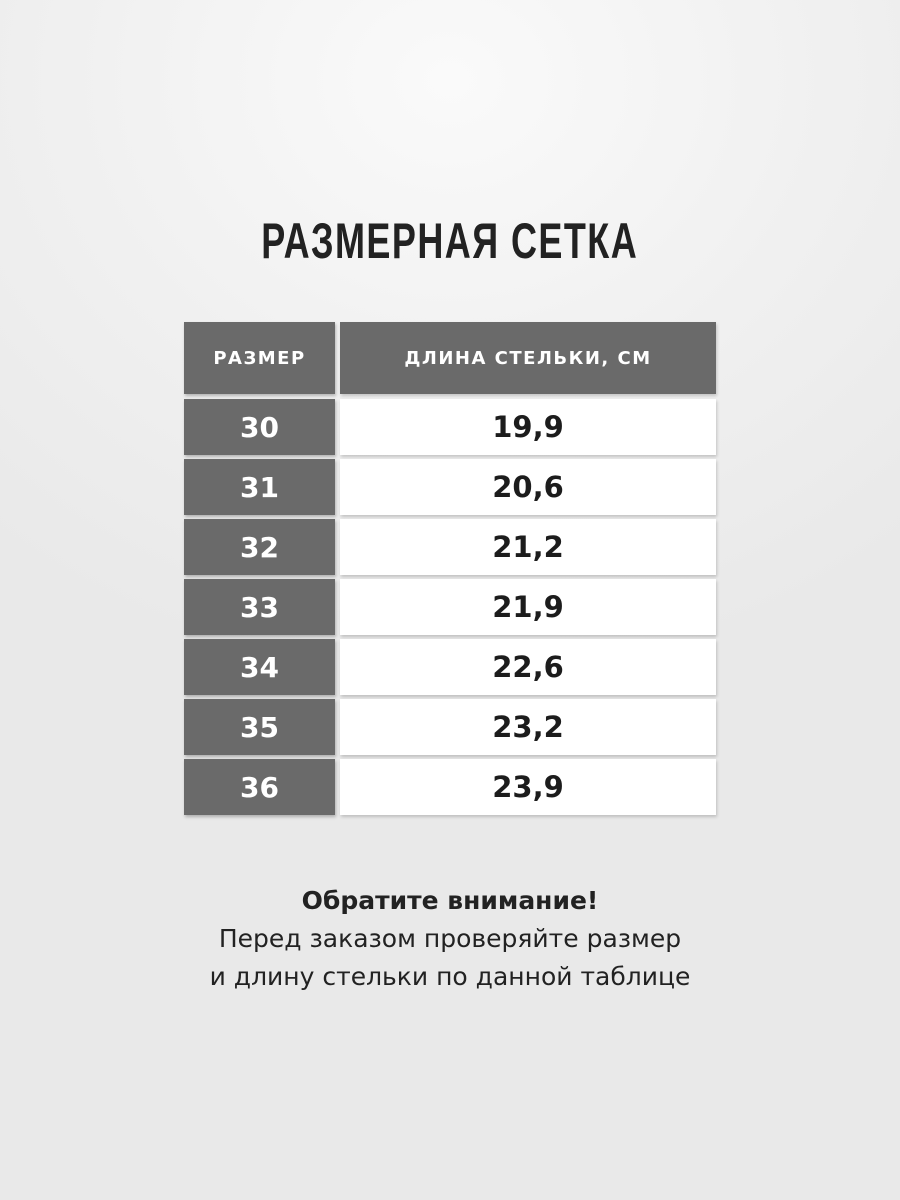 Image resolution: width=900 pixels, height=1200 pixels. I want to click on table-row: 32 21,2, so click(450, 547).